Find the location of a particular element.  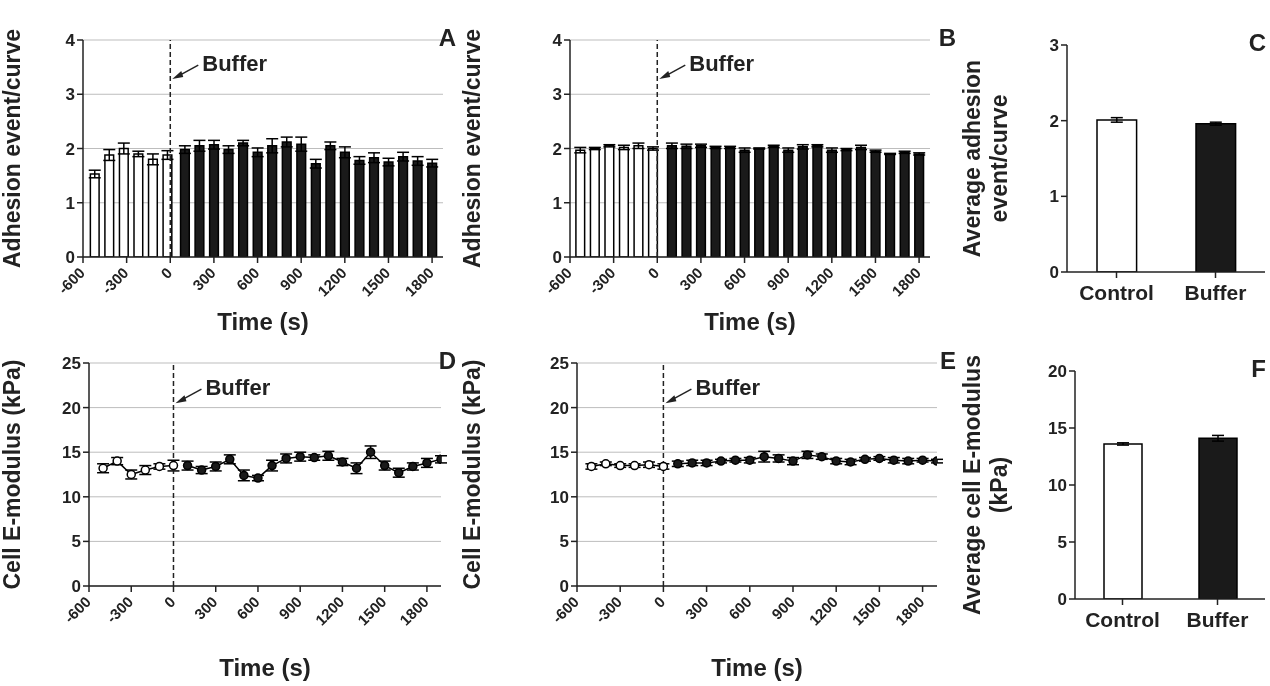

y-axis-title: Average cell E-modulus (kPa) is located at coordinates (985, 485).